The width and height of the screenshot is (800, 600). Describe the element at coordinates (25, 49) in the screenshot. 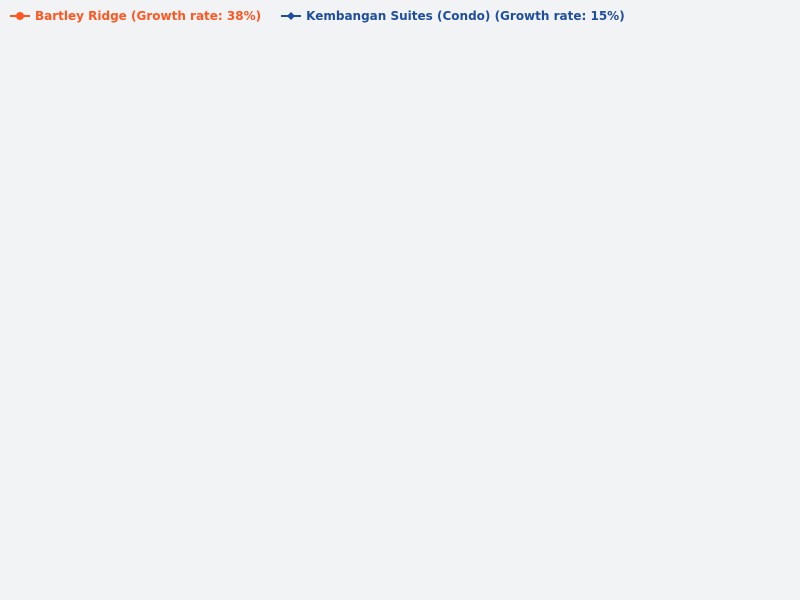

I see `y-tick-label: $2,100` at that location.